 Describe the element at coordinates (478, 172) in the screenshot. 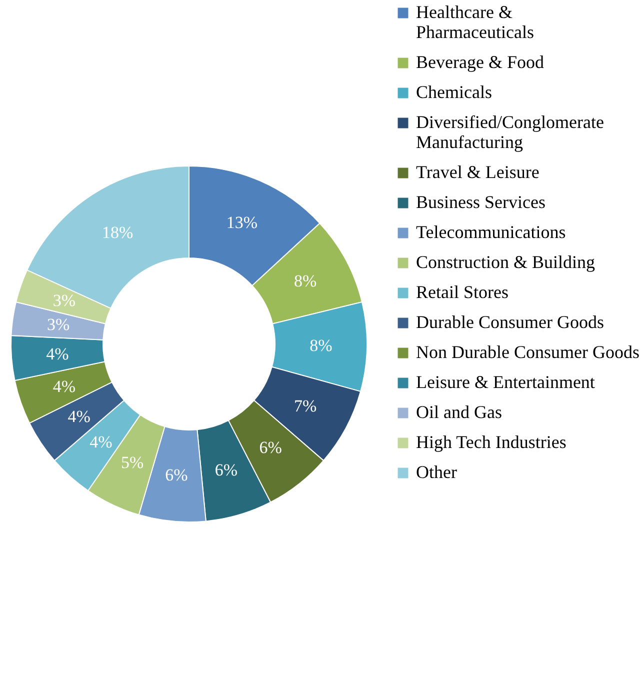

I see `legend-label: Travel & Leisure` at that location.